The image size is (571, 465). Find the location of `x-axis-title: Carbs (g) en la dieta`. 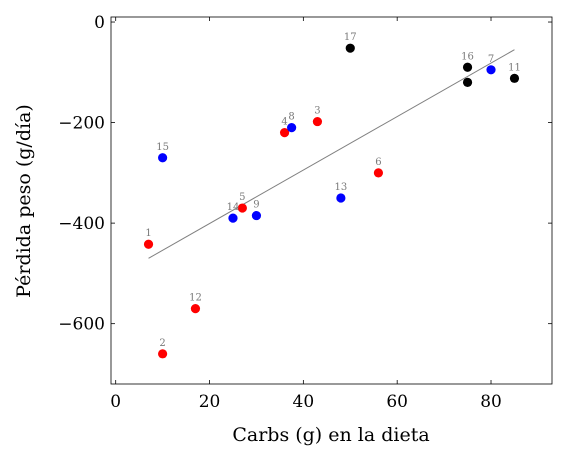

x-axis-title: Carbs (g) en la dieta is located at coordinates (330, 435).